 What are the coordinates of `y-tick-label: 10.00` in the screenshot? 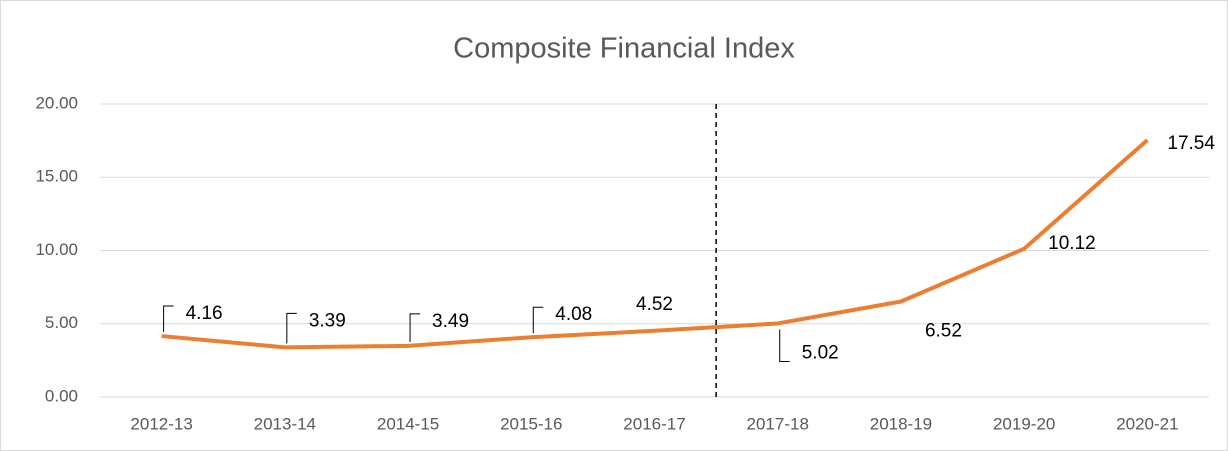 It's located at (56, 249).